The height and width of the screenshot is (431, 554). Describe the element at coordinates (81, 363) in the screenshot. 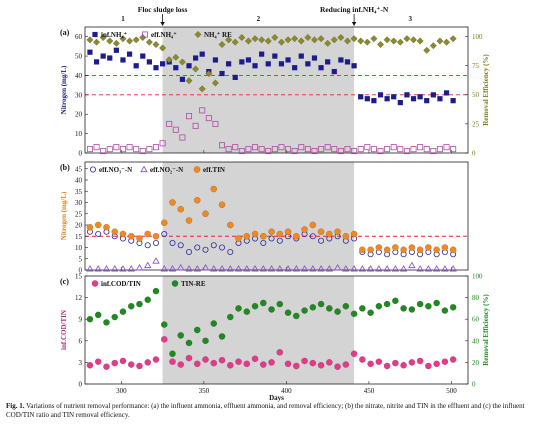

I see `y-tick-label: 3` at that location.